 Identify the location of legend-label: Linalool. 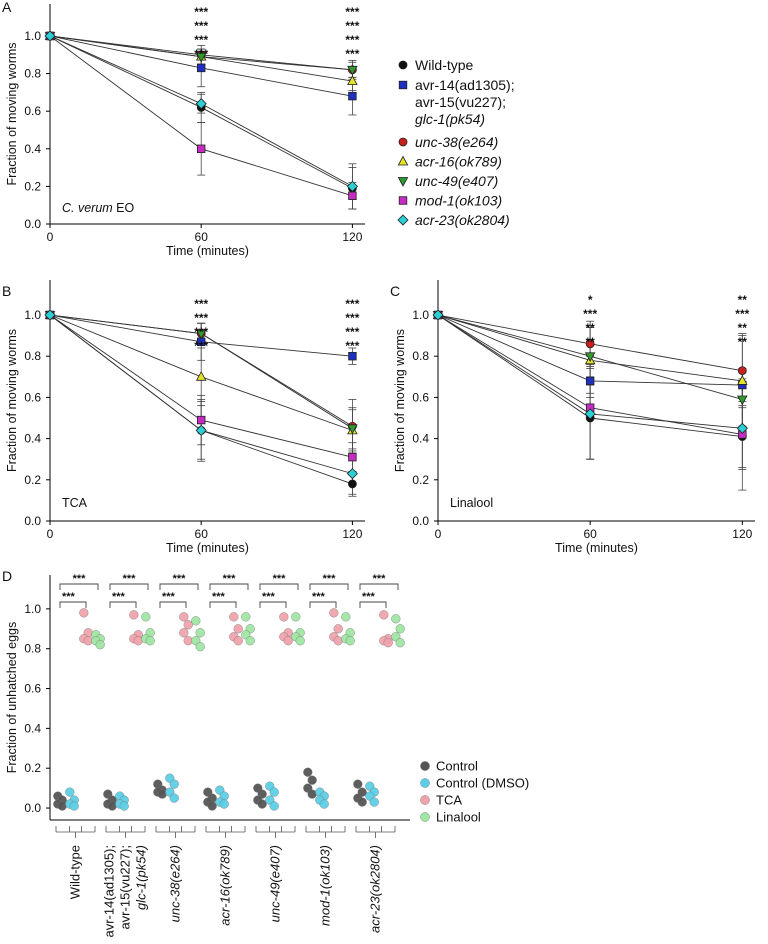
(458, 817).